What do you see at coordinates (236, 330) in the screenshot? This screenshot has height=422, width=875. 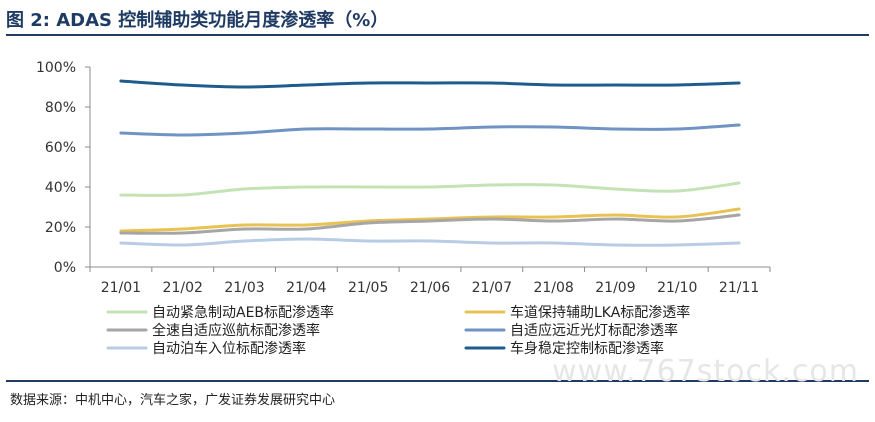 I see `legend-label: 全速自适应巡航标配渗透率` at bounding box center [236, 330].